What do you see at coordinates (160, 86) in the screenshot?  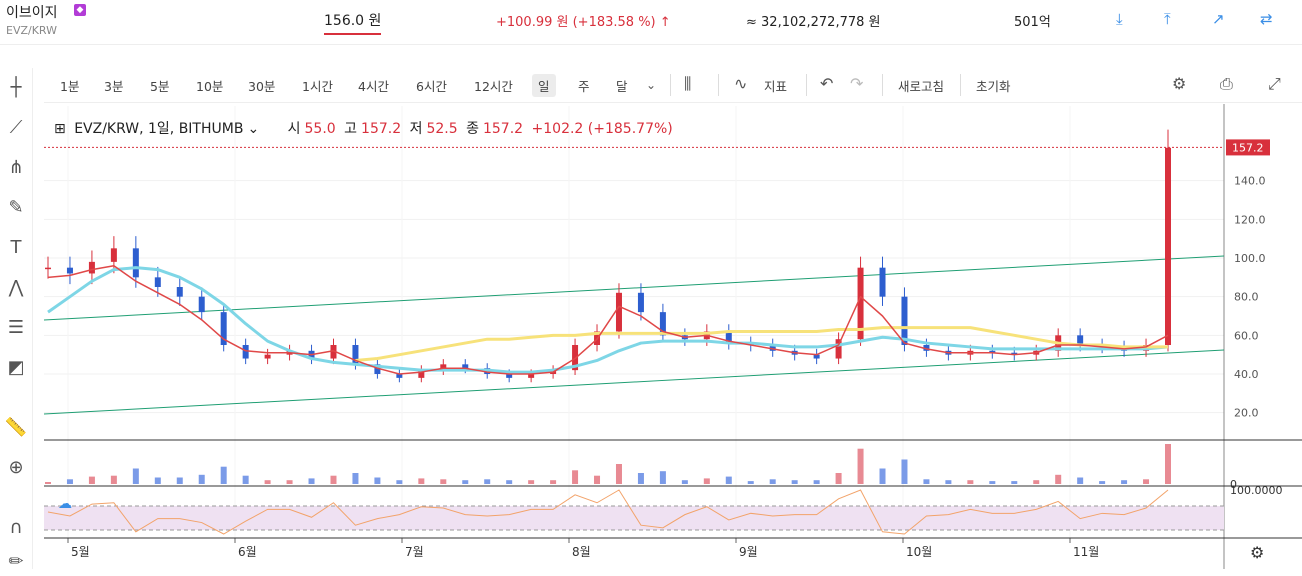 I see `interval-5m: 5분` at bounding box center [160, 86].